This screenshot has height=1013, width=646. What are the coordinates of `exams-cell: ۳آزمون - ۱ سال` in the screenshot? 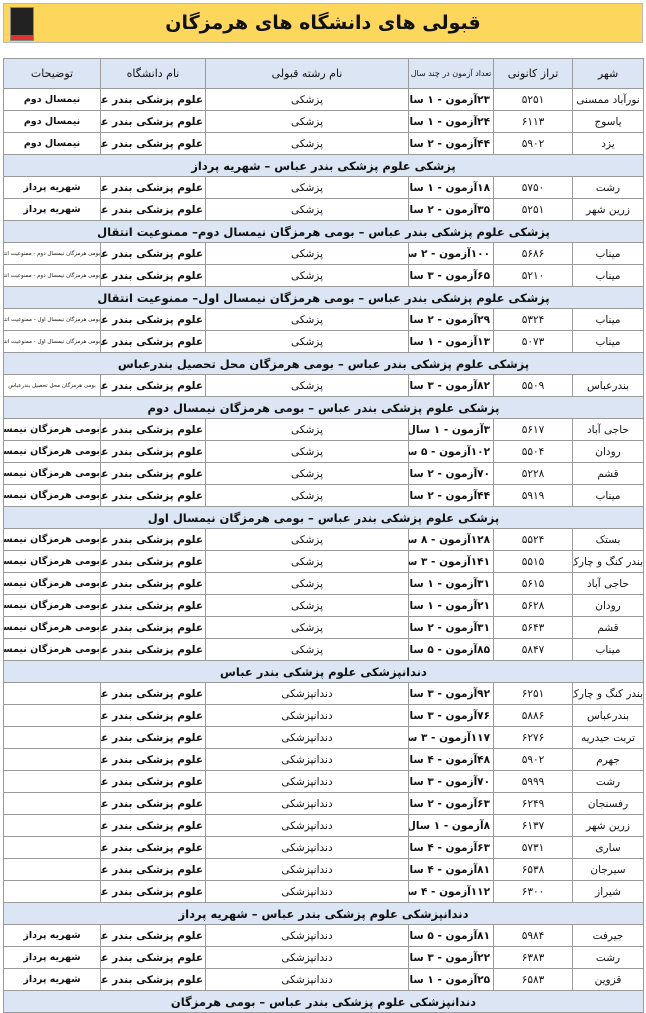 It's located at (451, 429).